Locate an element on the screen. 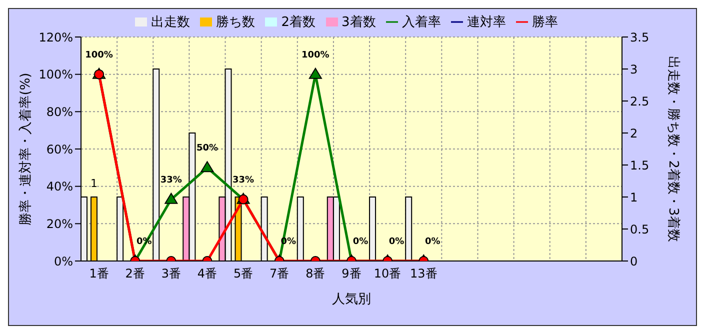 This screenshot has height=332, width=703. data-label: 1 is located at coordinates (94, 183).